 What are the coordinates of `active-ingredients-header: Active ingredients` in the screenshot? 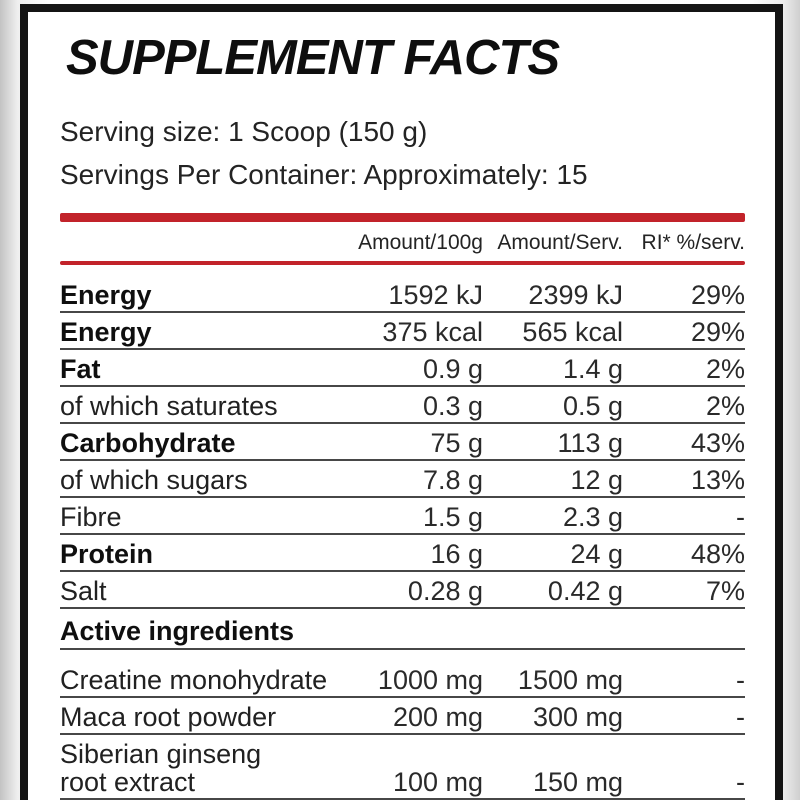 It's located at (402, 633).